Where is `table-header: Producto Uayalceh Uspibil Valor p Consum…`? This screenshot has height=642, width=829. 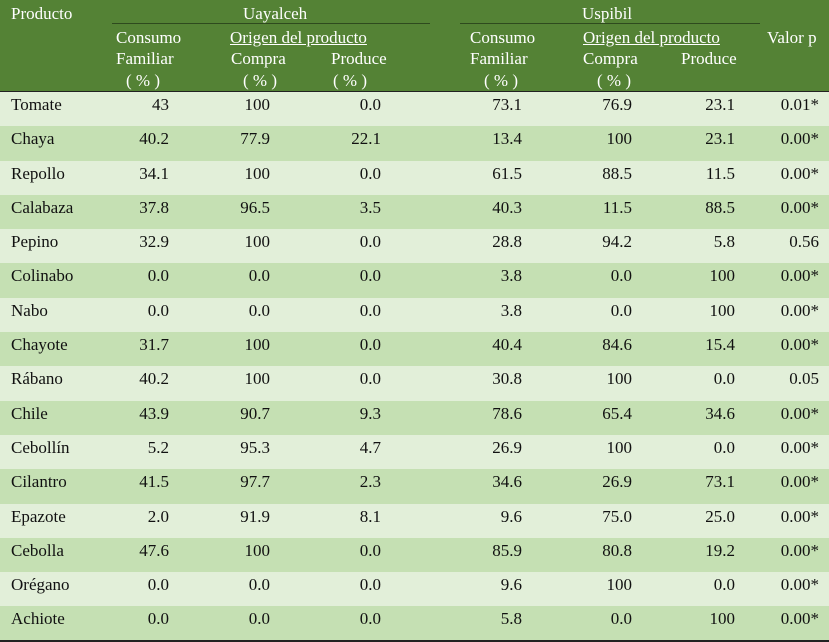 table-header: Producto Uayalceh Uspibil Valor p Consum… is located at coordinates (414, 46).